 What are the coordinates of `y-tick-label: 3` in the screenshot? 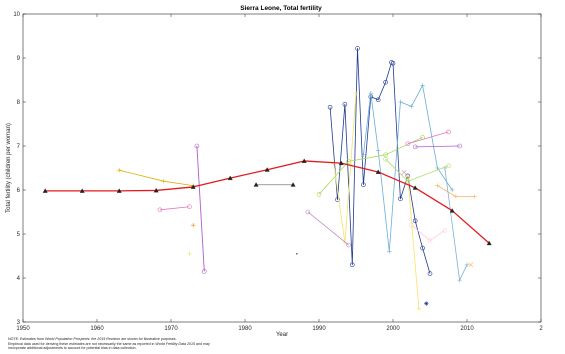 It's located at (19, 323).